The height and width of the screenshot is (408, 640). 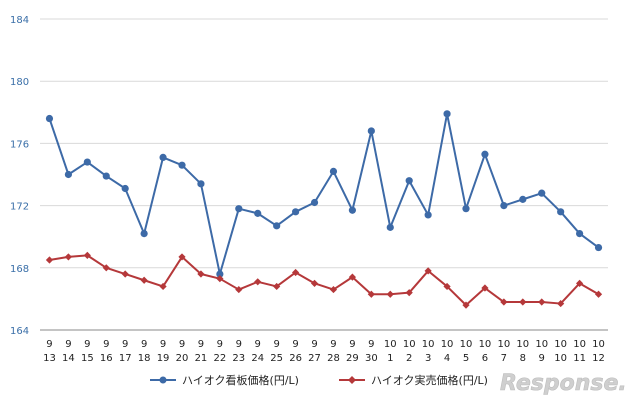 I want to click on y-tick-label: 164, so click(x=19, y=331).